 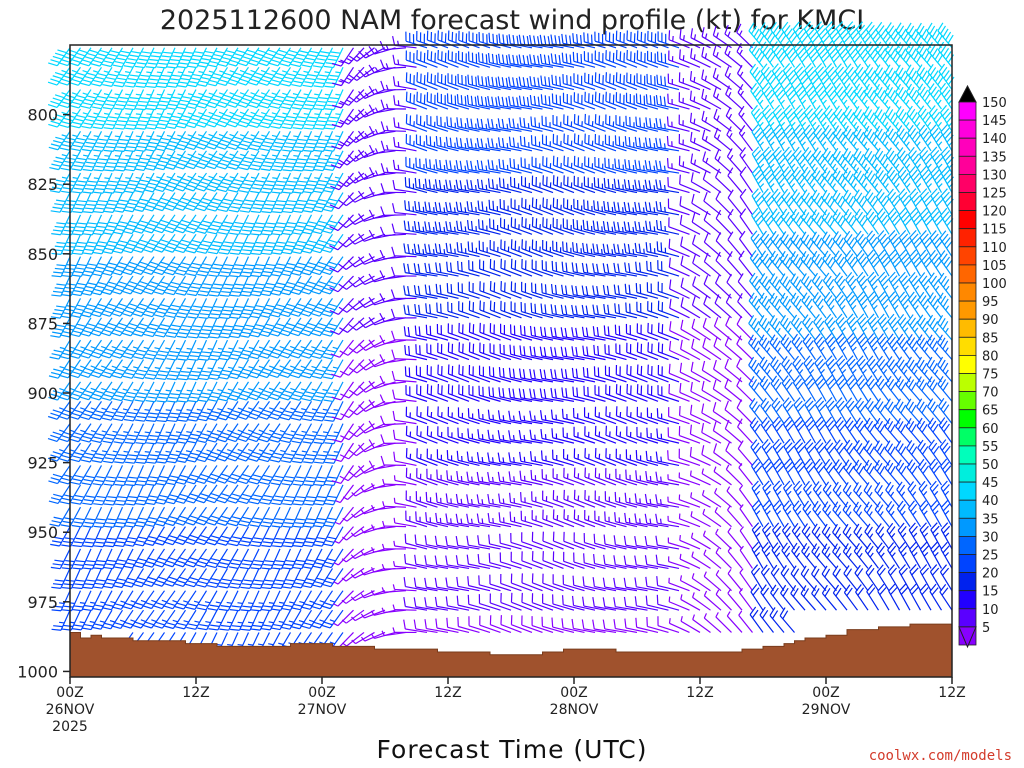 I want to click on colorbar-label: 110, so click(x=994, y=248).